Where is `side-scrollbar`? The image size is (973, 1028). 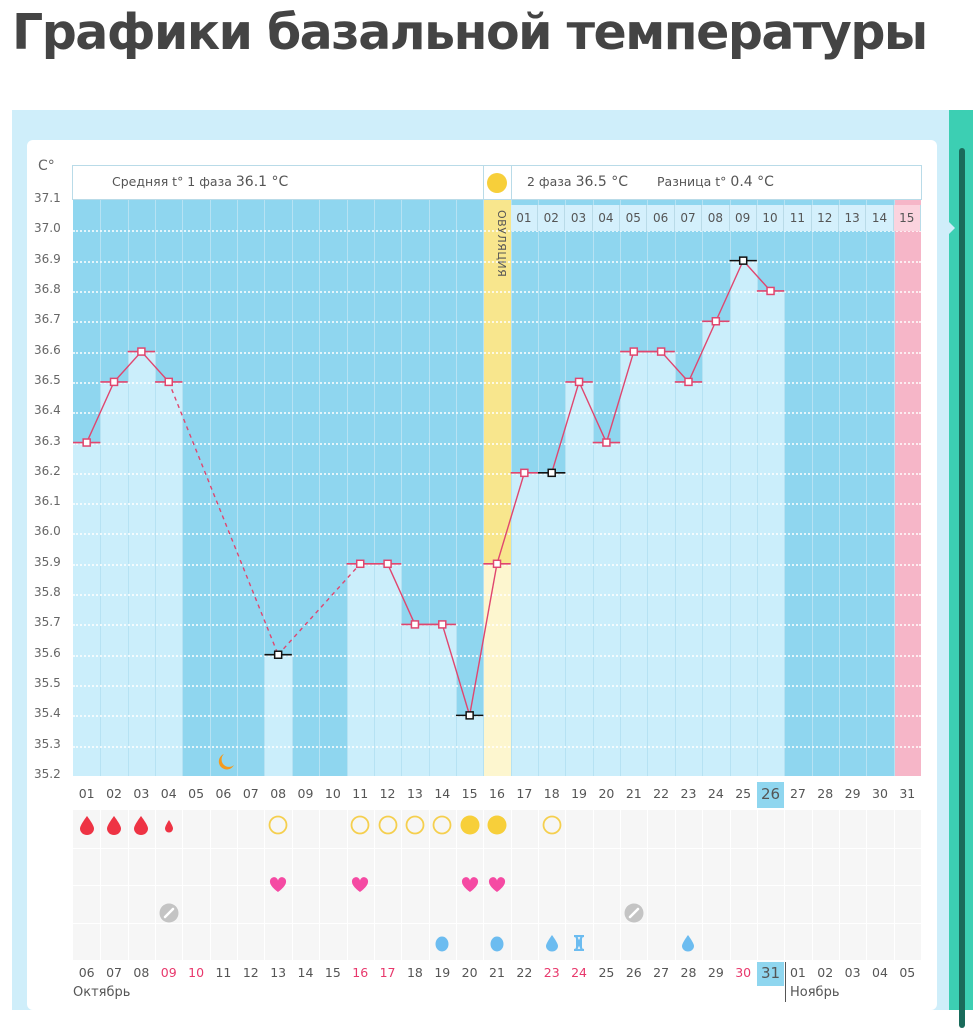
side-scrollbar is located at coordinates (961, 569).